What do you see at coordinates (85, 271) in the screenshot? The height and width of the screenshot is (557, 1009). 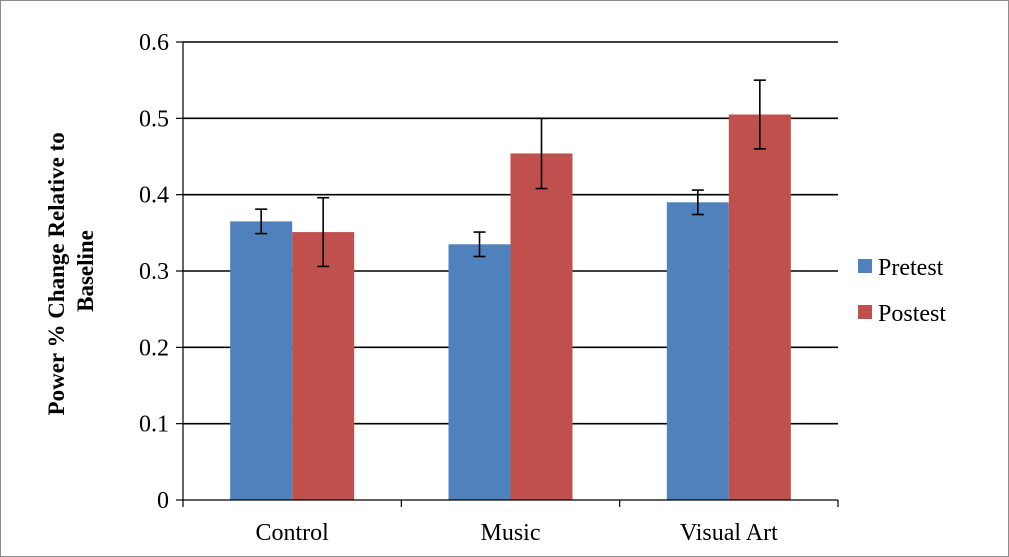 I see `y-axis-label-line-2: Baseline` at bounding box center [85, 271].